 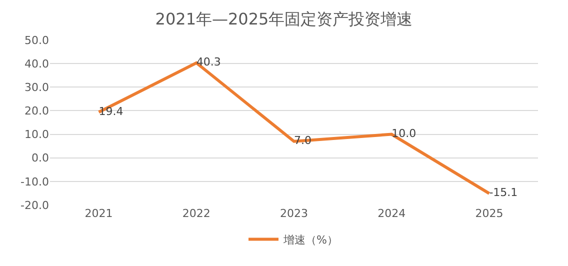 I want to click on data-label: 10.0, so click(x=404, y=133).